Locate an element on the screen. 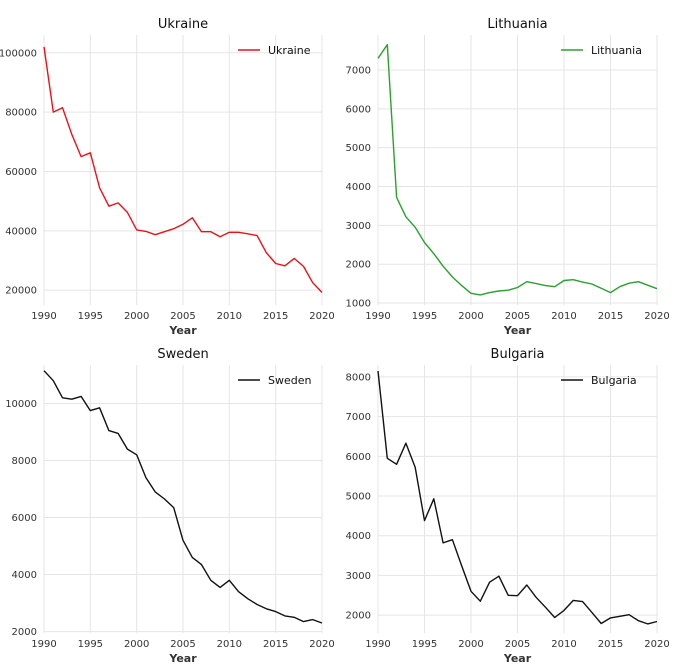 This screenshot has height=671, width=675. chart-2-x-axis-label: Year is located at coordinates (182, 658).